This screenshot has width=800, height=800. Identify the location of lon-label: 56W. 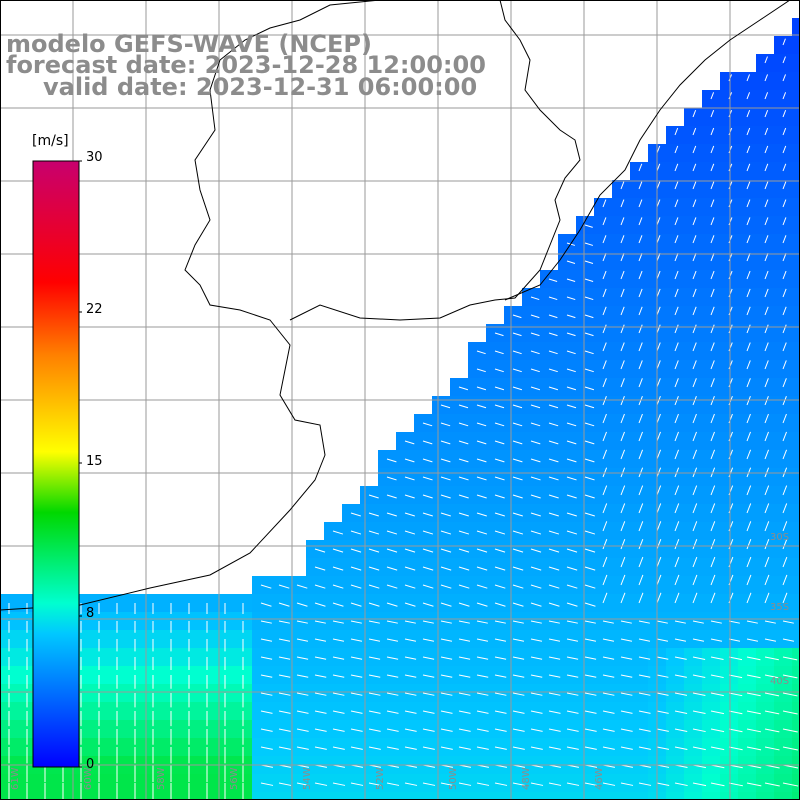
(234, 778).